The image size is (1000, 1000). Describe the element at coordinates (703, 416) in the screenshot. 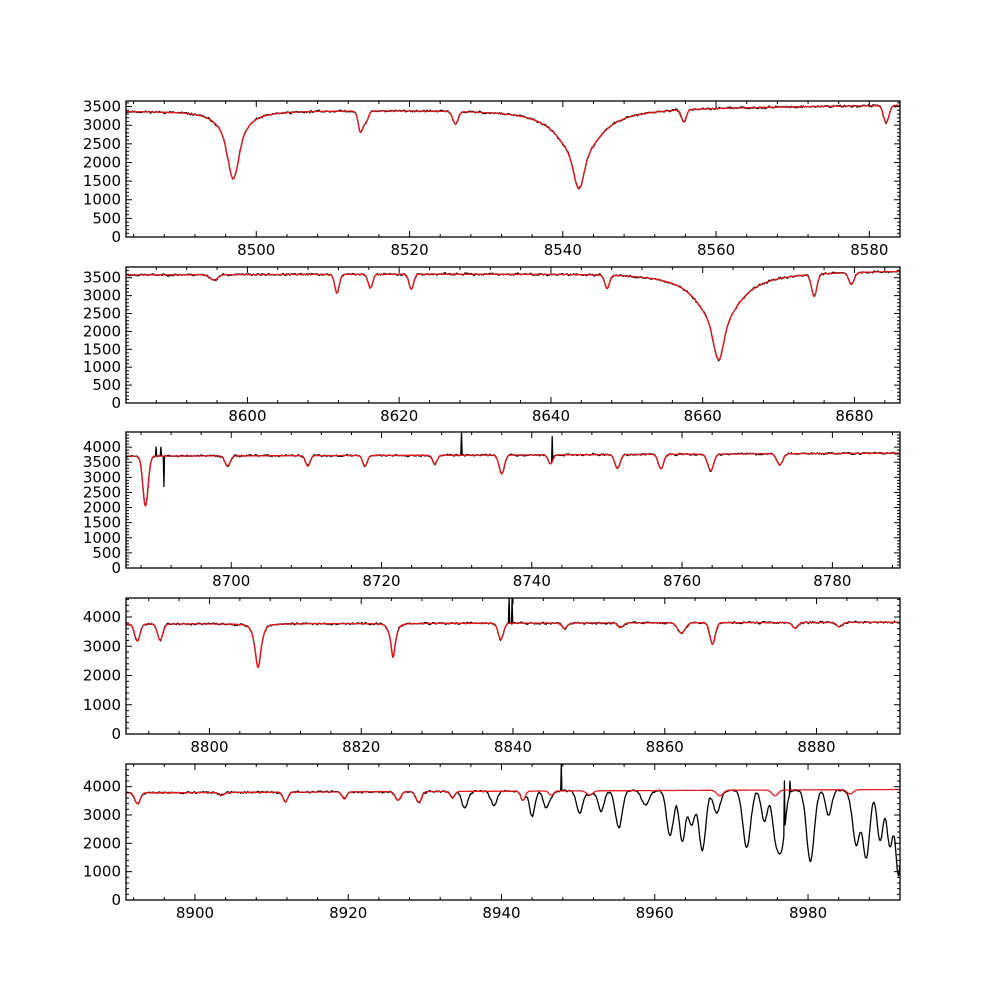

I see `x-tick-label: 8660` at that location.